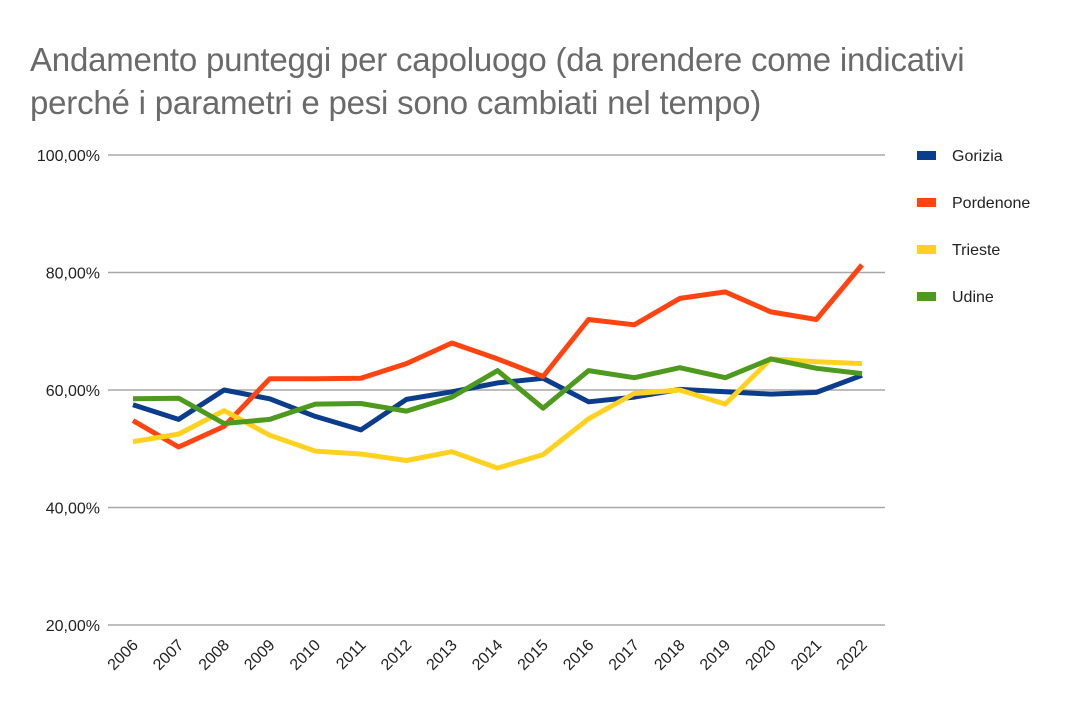 Image resolution: width=1068 pixels, height=712 pixels. What do you see at coordinates (73, 274) in the screenshot?
I see `y-tick-label: 80,00%` at bounding box center [73, 274].